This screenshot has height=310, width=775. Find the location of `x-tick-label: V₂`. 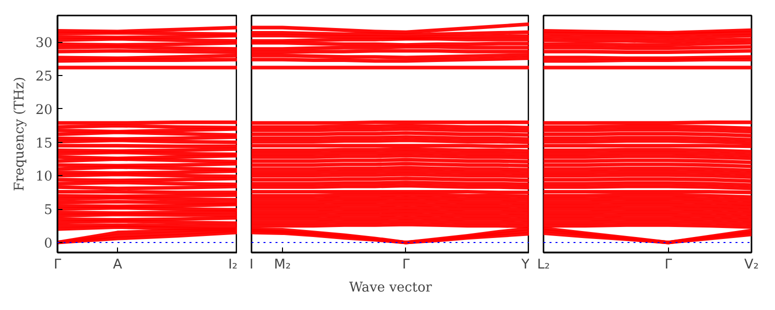

x-tick-label: V₂ is located at coordinates (751, 265).